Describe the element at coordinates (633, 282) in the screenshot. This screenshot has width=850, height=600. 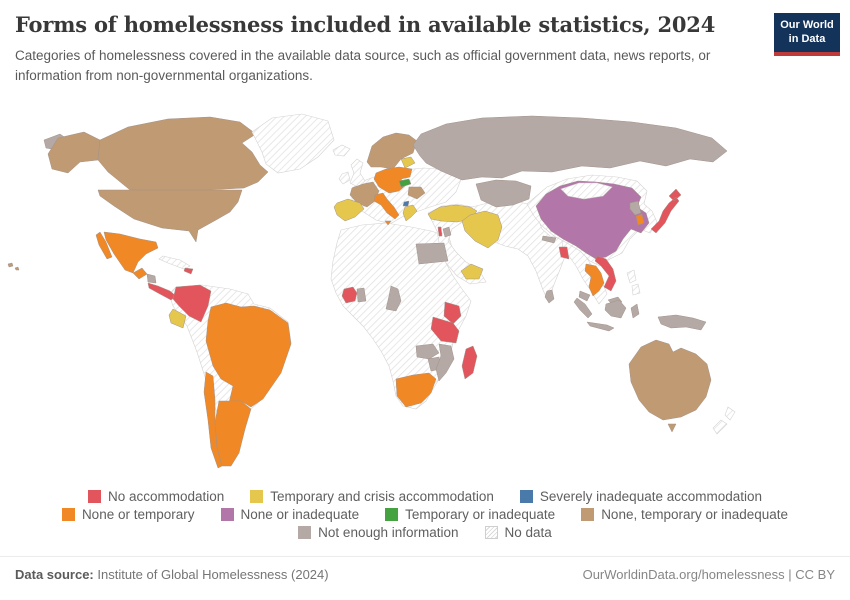
I see `country-philippines` at that location.